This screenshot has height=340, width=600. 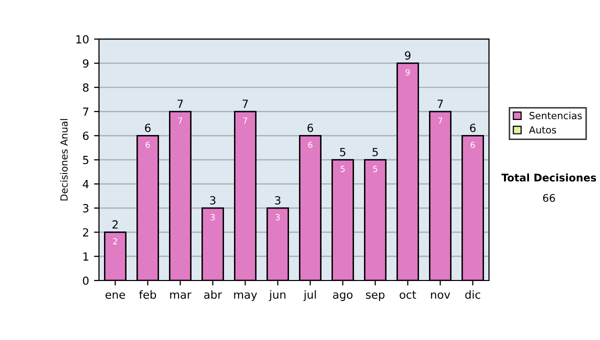 I want to click on y-tick-label: 0, so click(x=85, y=280).